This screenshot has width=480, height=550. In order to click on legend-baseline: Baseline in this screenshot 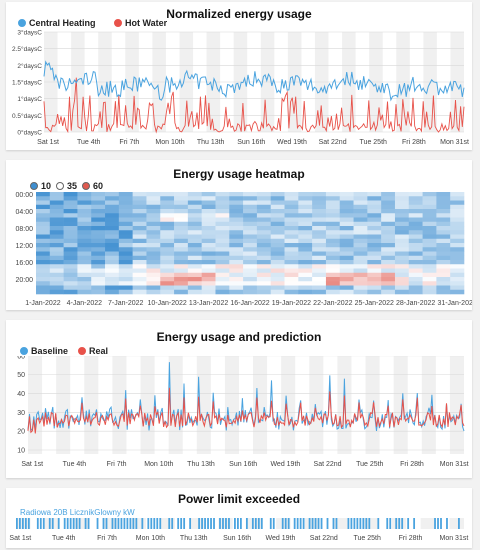, I will do `click(44, 351)`.